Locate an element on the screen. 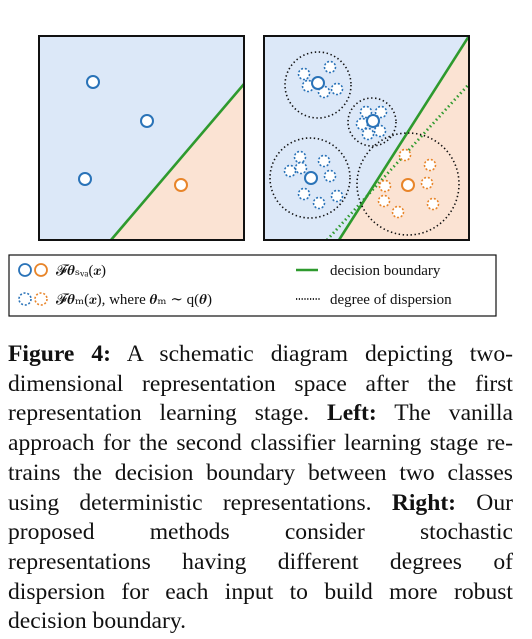 Image resolution: width=532 pixels, height=639 pixels. caption-figure-label: Figure 4: is located at coordinates (60, 354).